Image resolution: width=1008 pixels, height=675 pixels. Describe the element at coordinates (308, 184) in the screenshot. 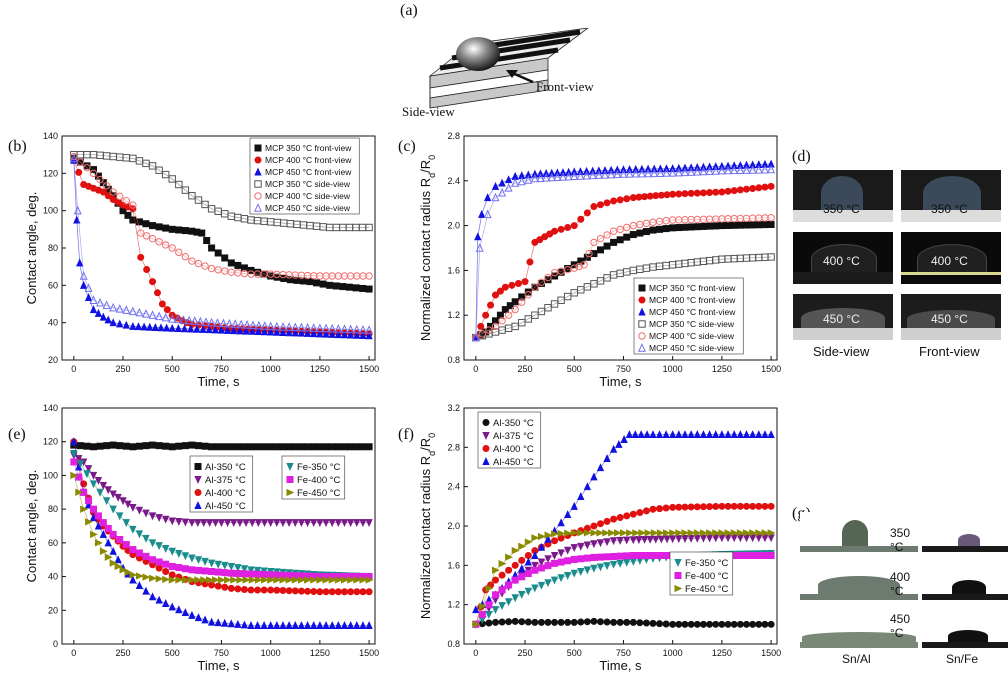

I see `legend-label: MCP 350 °C side-view` at that location.